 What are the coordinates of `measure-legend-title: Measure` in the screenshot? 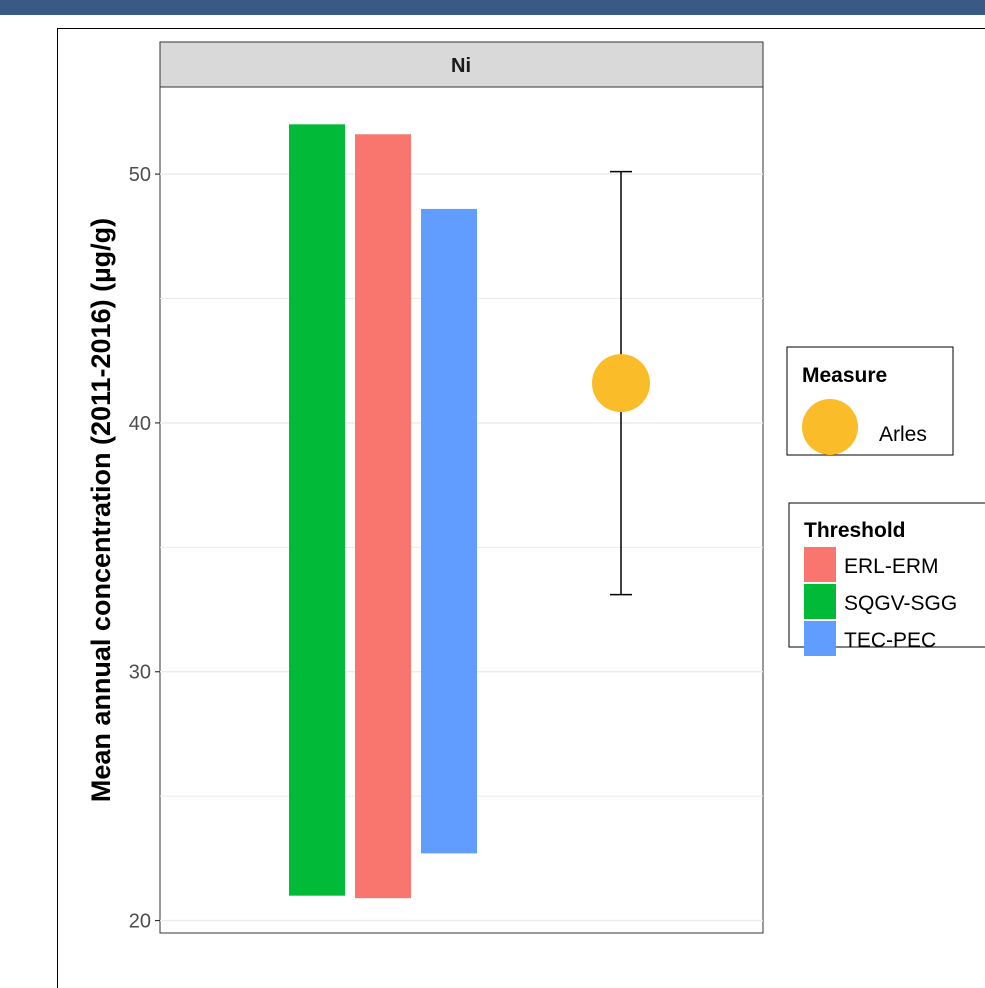 It's located at (844, 375).